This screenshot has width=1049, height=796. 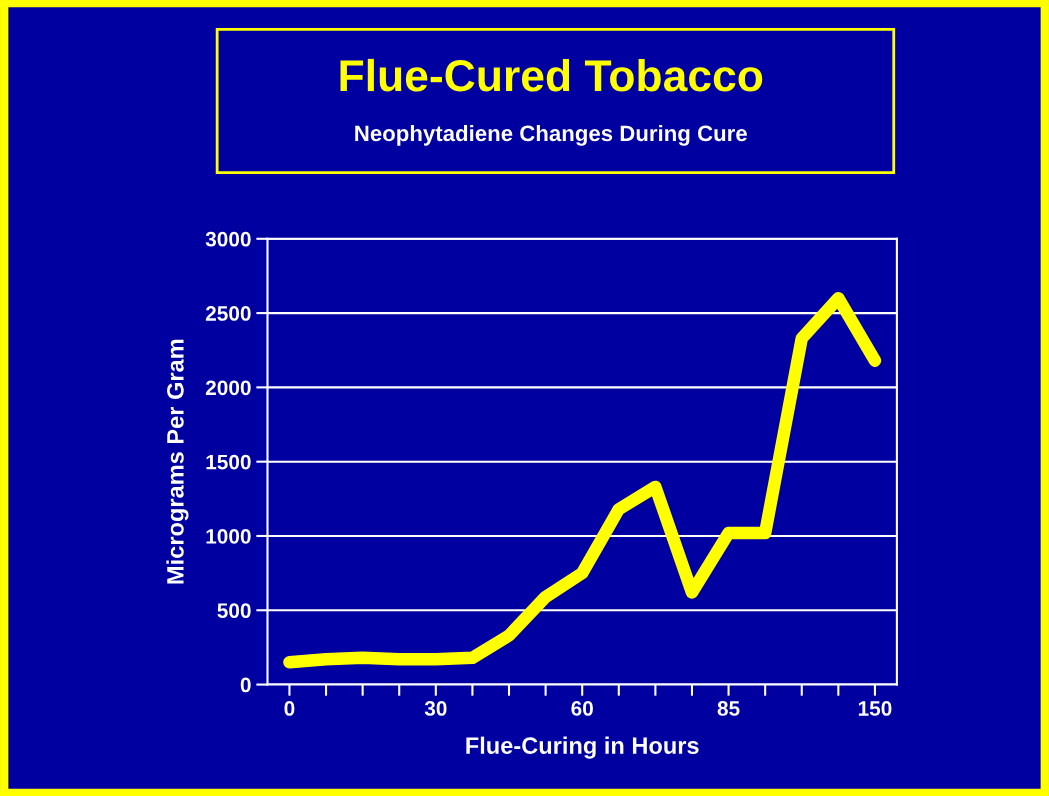 I want to click on y-tick-label: 2000, so click(x=228, y=388).